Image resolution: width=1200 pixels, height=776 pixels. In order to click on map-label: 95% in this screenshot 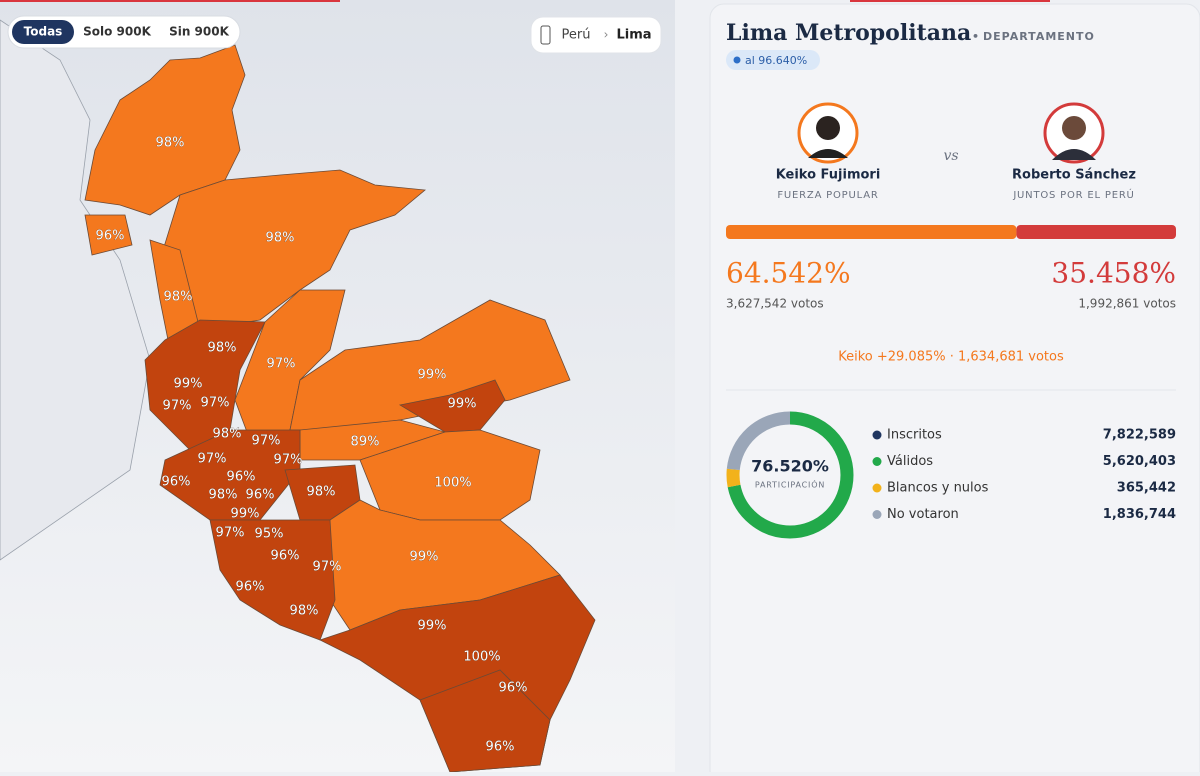, I will do `click(269, 534)`.